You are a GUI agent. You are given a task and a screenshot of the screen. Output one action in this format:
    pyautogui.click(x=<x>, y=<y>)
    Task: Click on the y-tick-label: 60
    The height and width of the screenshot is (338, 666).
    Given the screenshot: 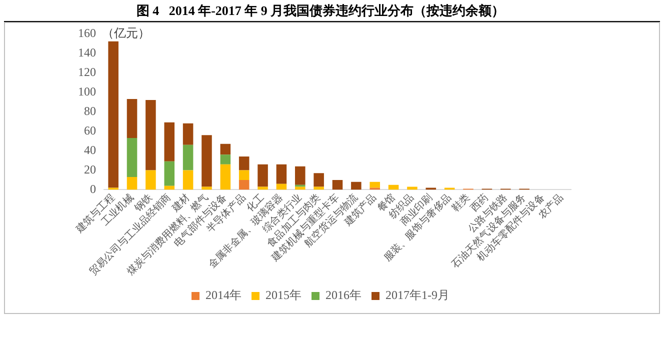 What is the action you would take?
    pyautogui.click(x=90, y=130)
    